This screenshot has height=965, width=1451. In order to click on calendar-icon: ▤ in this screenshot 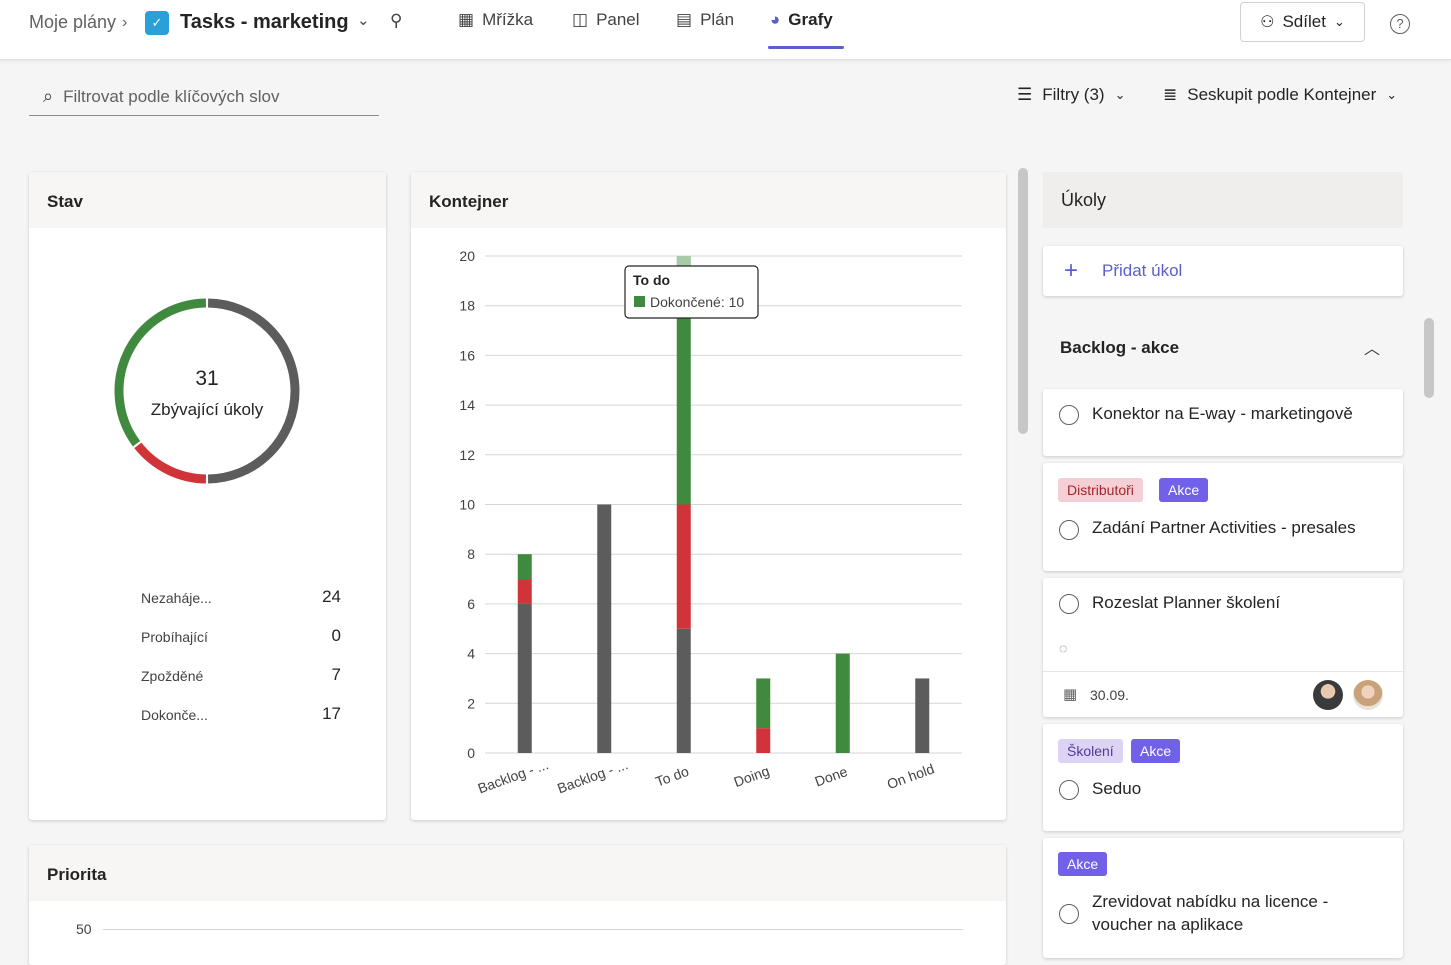, I will do `click(684, 19)`.